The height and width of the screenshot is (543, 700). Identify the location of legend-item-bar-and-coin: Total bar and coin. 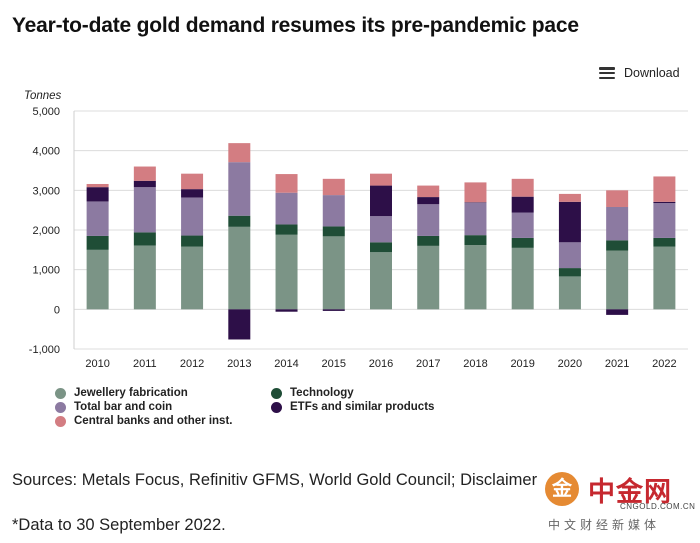
(113, 407).